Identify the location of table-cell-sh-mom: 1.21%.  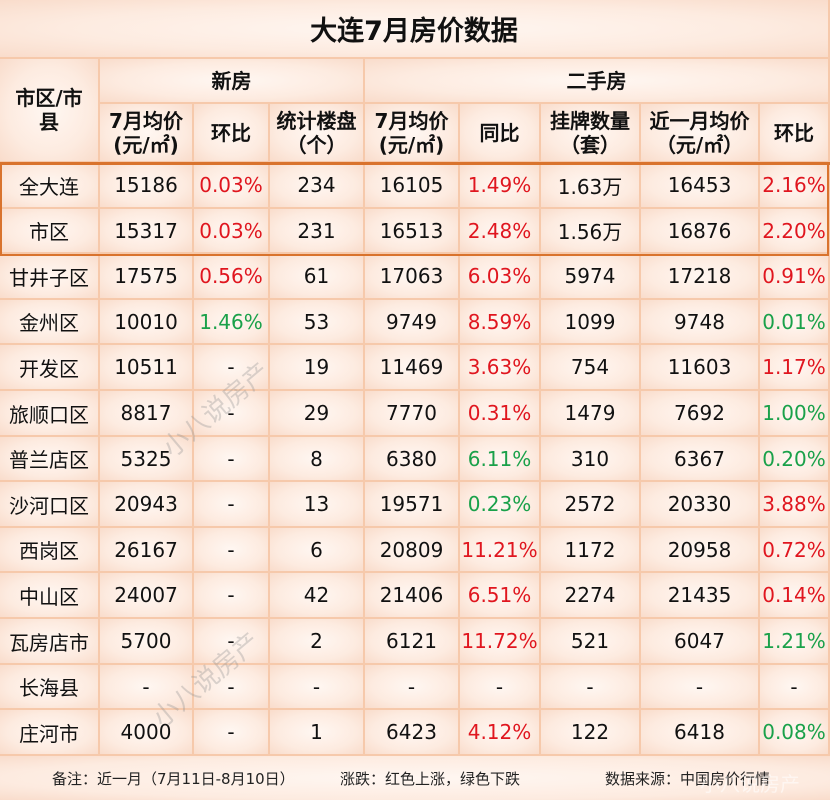
(795, 642).